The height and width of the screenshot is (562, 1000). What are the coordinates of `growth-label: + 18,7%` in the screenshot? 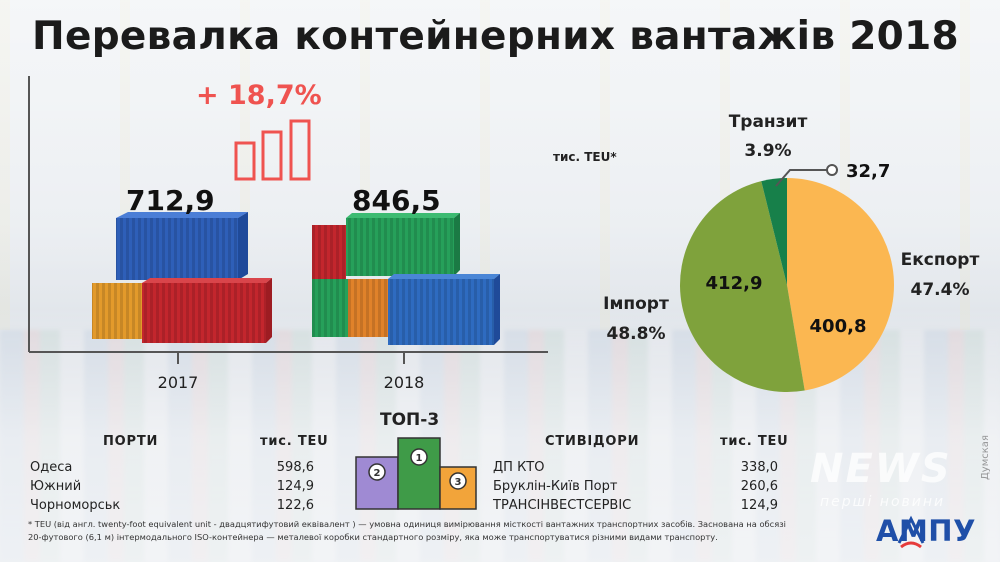 It's located at (259, 95).